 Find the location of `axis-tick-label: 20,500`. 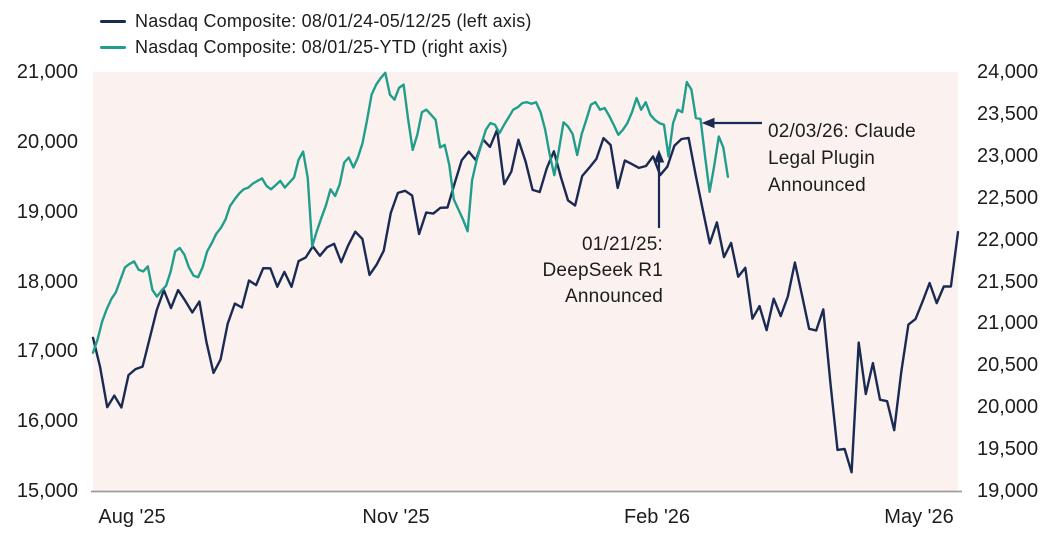

axis-tick-label: 20,500 is located at coordinates (1008, 365).